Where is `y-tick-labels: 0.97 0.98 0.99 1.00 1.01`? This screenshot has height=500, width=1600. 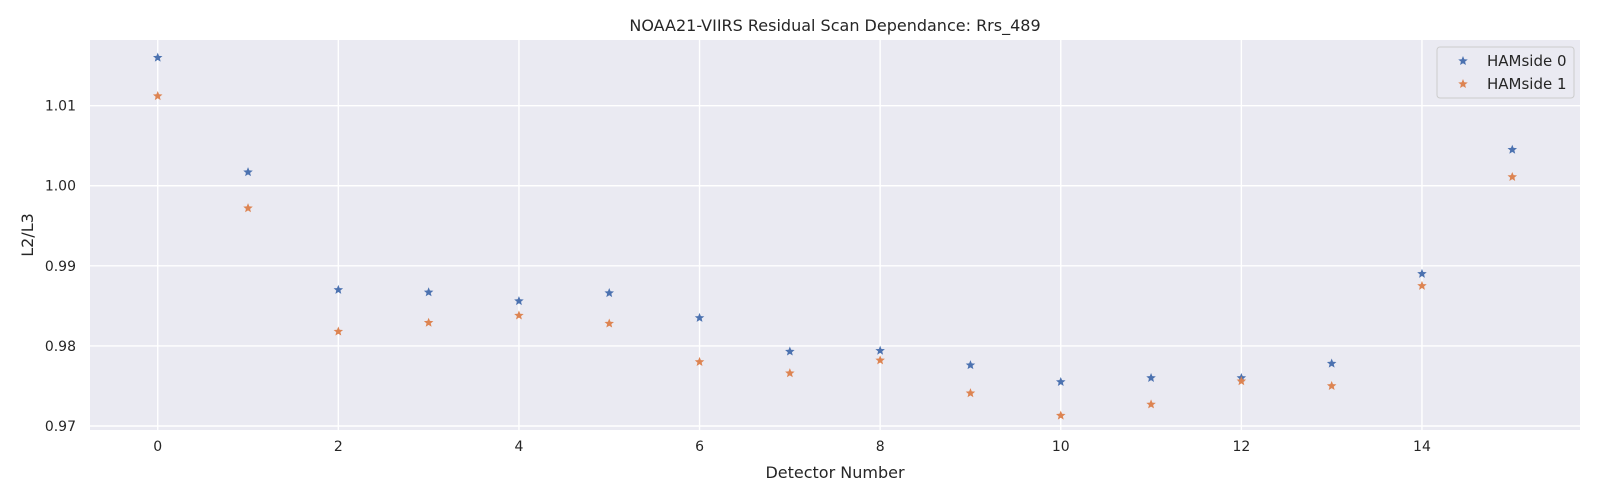 y-tick-labels: 0.97 0.98 0.99 1.00 1.01 is located at coordinates (60, 267).